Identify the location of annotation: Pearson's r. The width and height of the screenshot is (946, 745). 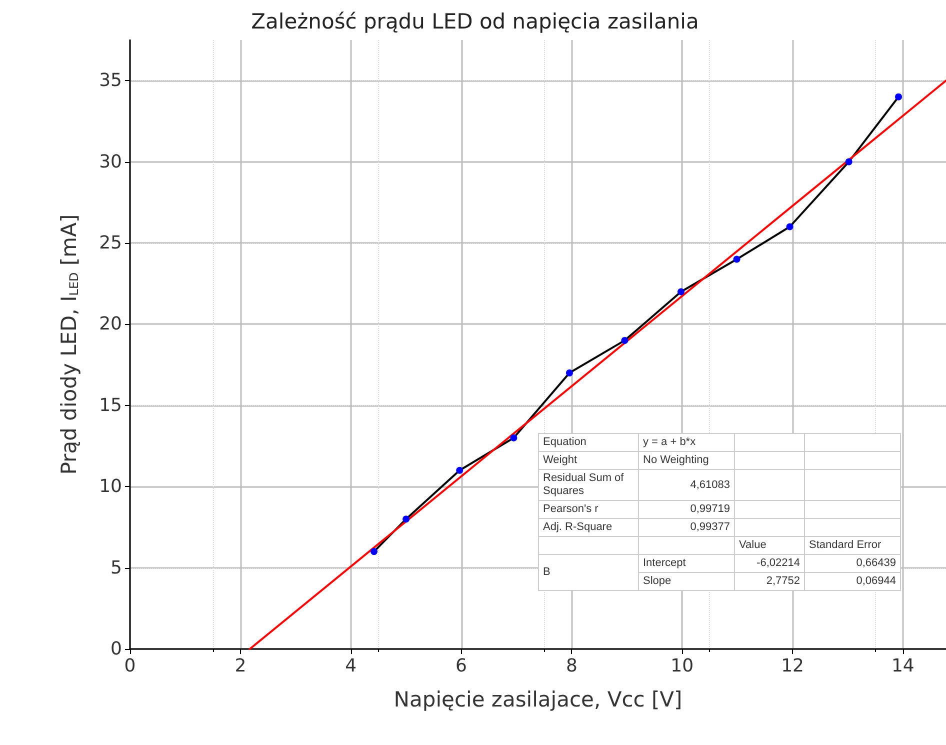
(588, 509).